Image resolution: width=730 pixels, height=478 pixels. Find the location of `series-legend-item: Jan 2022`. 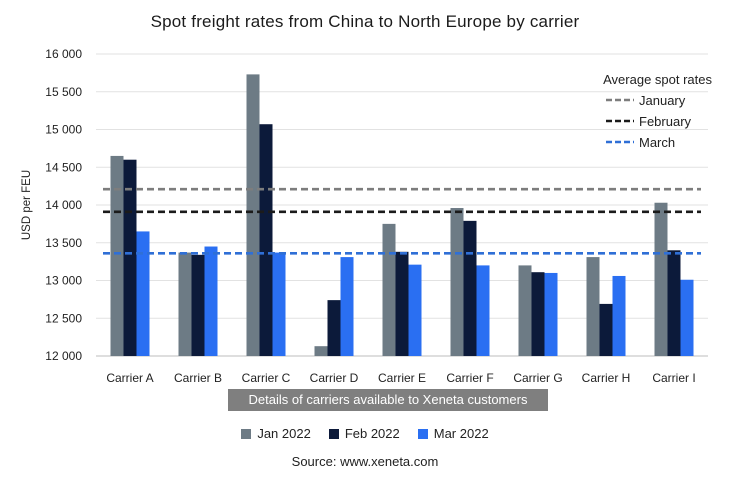

series-legend-item: Jan 2022 is located at coordinates (276, 433).